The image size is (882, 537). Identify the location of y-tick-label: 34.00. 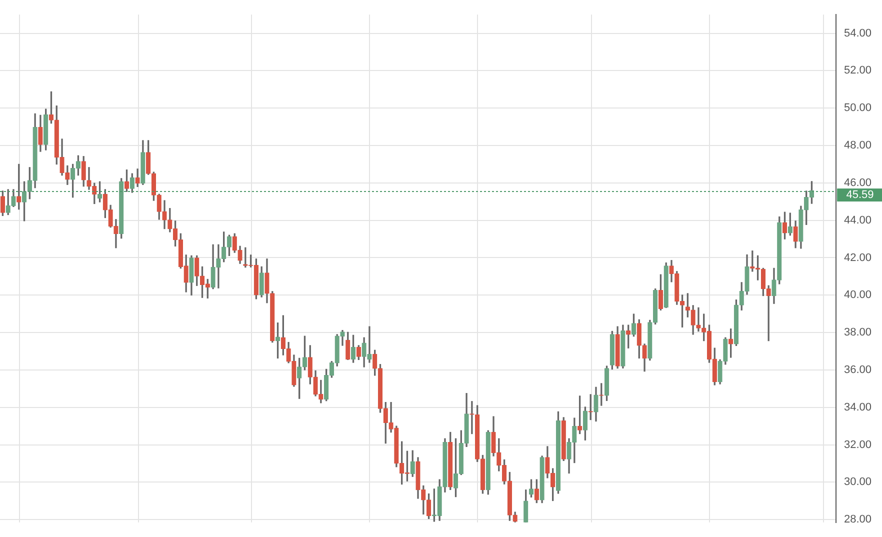
(858, 407).